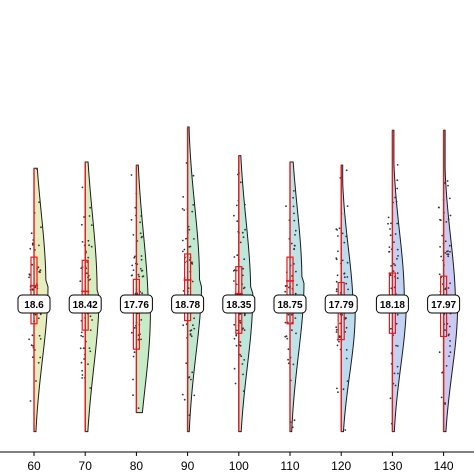  Describe the element at coordinates (289, 305) in the screenshot. I see `median-label-110: 18.75` at that location.